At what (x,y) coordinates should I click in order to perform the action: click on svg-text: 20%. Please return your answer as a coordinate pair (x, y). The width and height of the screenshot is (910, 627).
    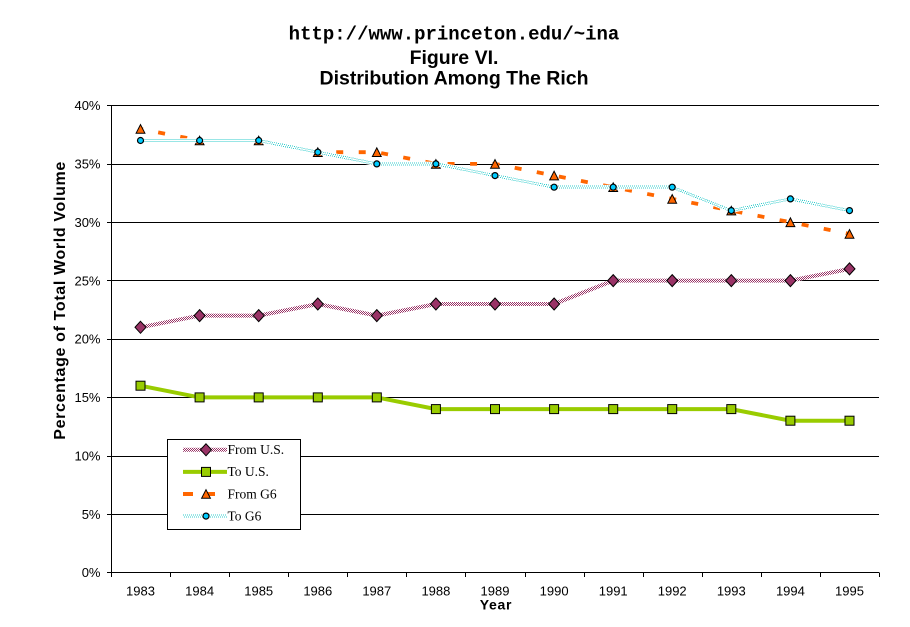
    Looking at the image, I should click on (87, 339).